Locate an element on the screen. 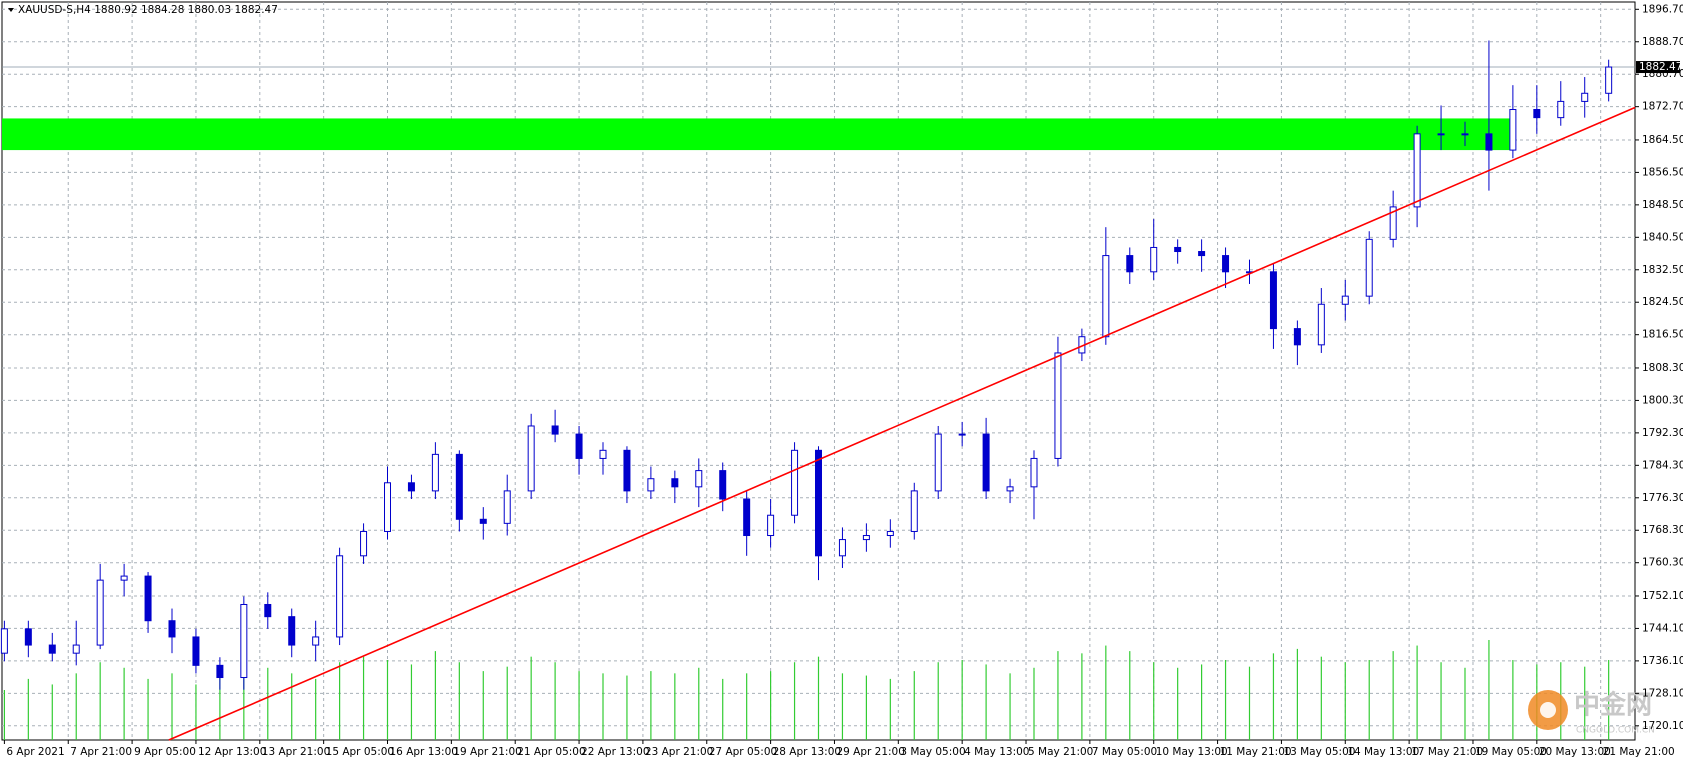 The width and height of the screenshot is (1683, 761). x-tick-label: 19 May 05:00 is located at coordinates (1511, 752).